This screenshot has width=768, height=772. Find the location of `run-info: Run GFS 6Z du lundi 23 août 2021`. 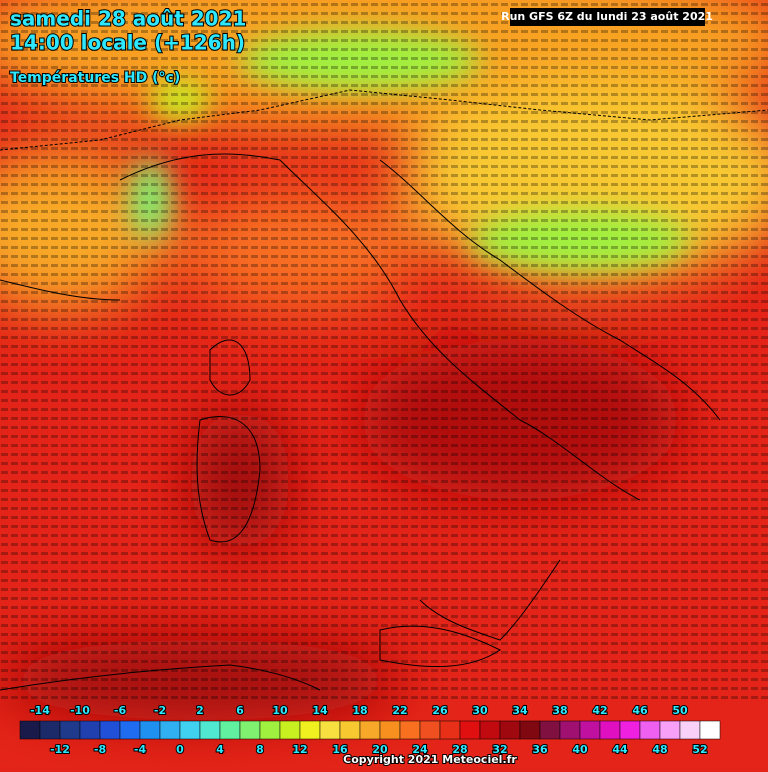

run-info: Run GFS 6Z du lundi 23 août 2021 is located at coordinates (607, 16).